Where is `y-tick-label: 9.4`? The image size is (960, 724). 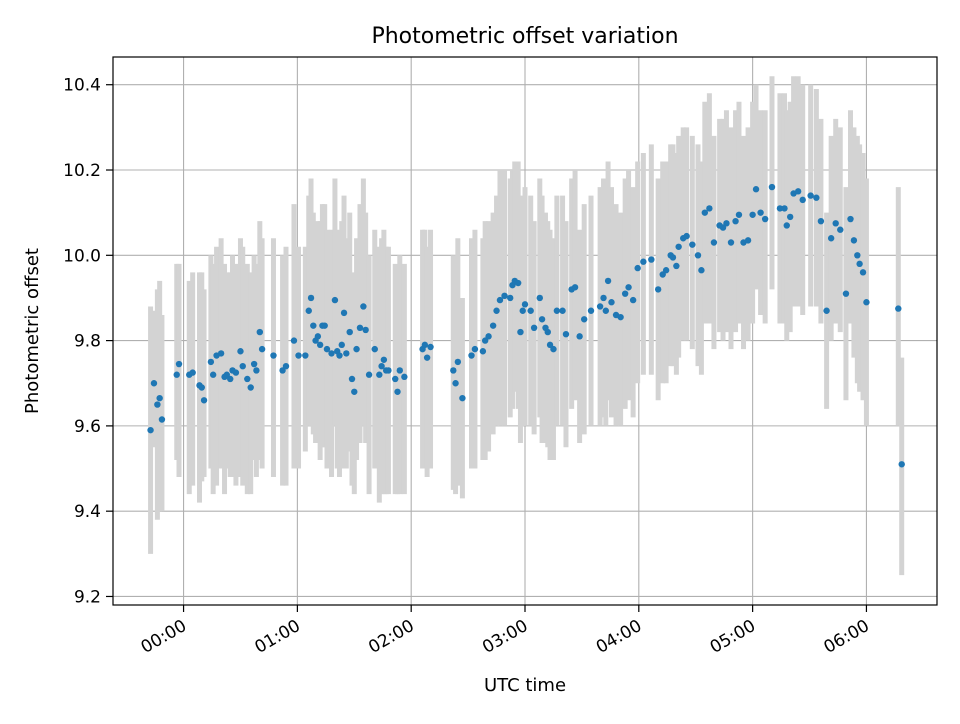
y-tick-label: 9.4 is located at coordinates (87, 512).